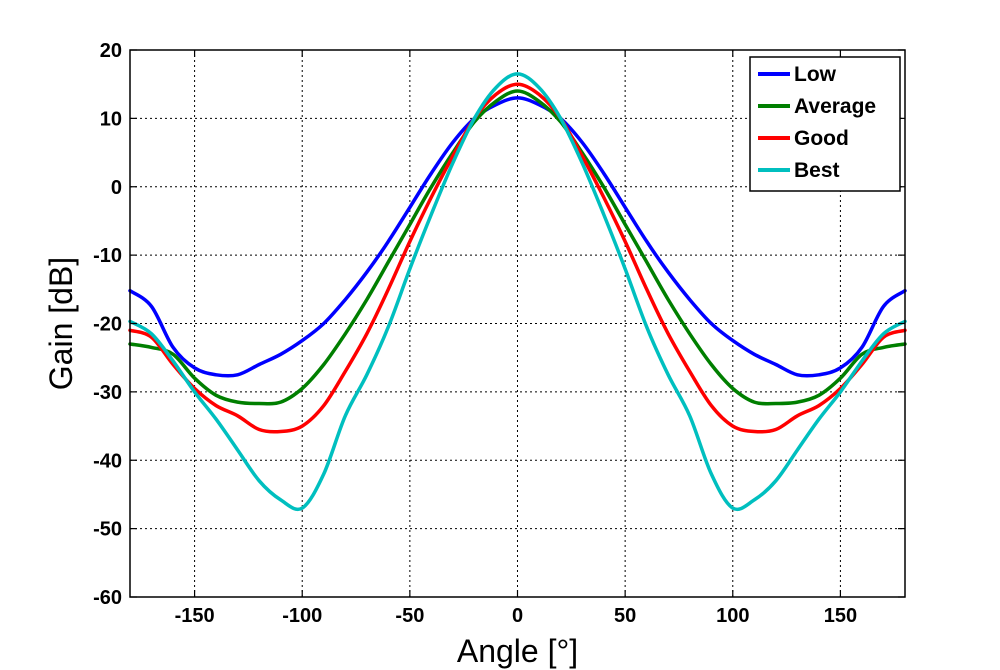 The image size is (1000, 670). I want to click on x-tick-label: 150, so click(840, 616).